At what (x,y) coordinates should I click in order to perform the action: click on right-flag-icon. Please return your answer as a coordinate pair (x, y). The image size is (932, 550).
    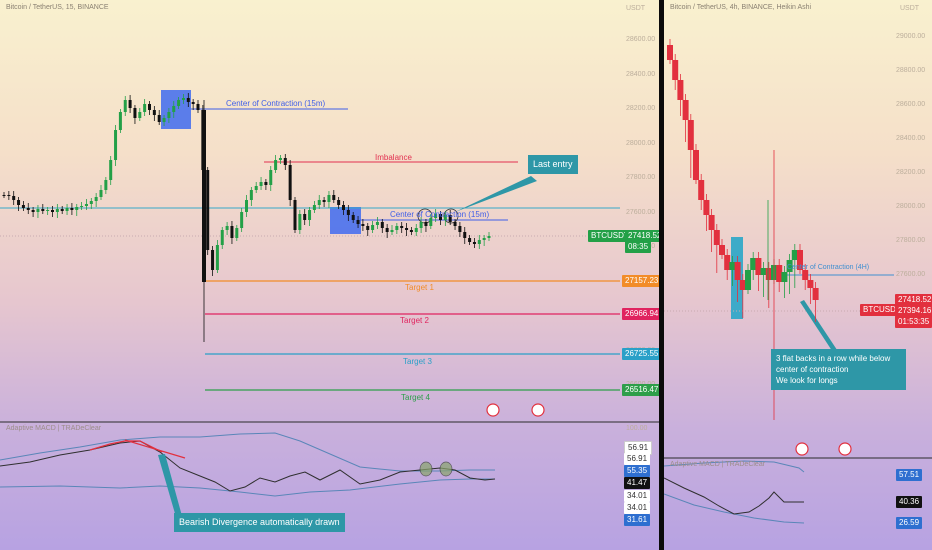
    Looking at the image, I should click on (845, 449).